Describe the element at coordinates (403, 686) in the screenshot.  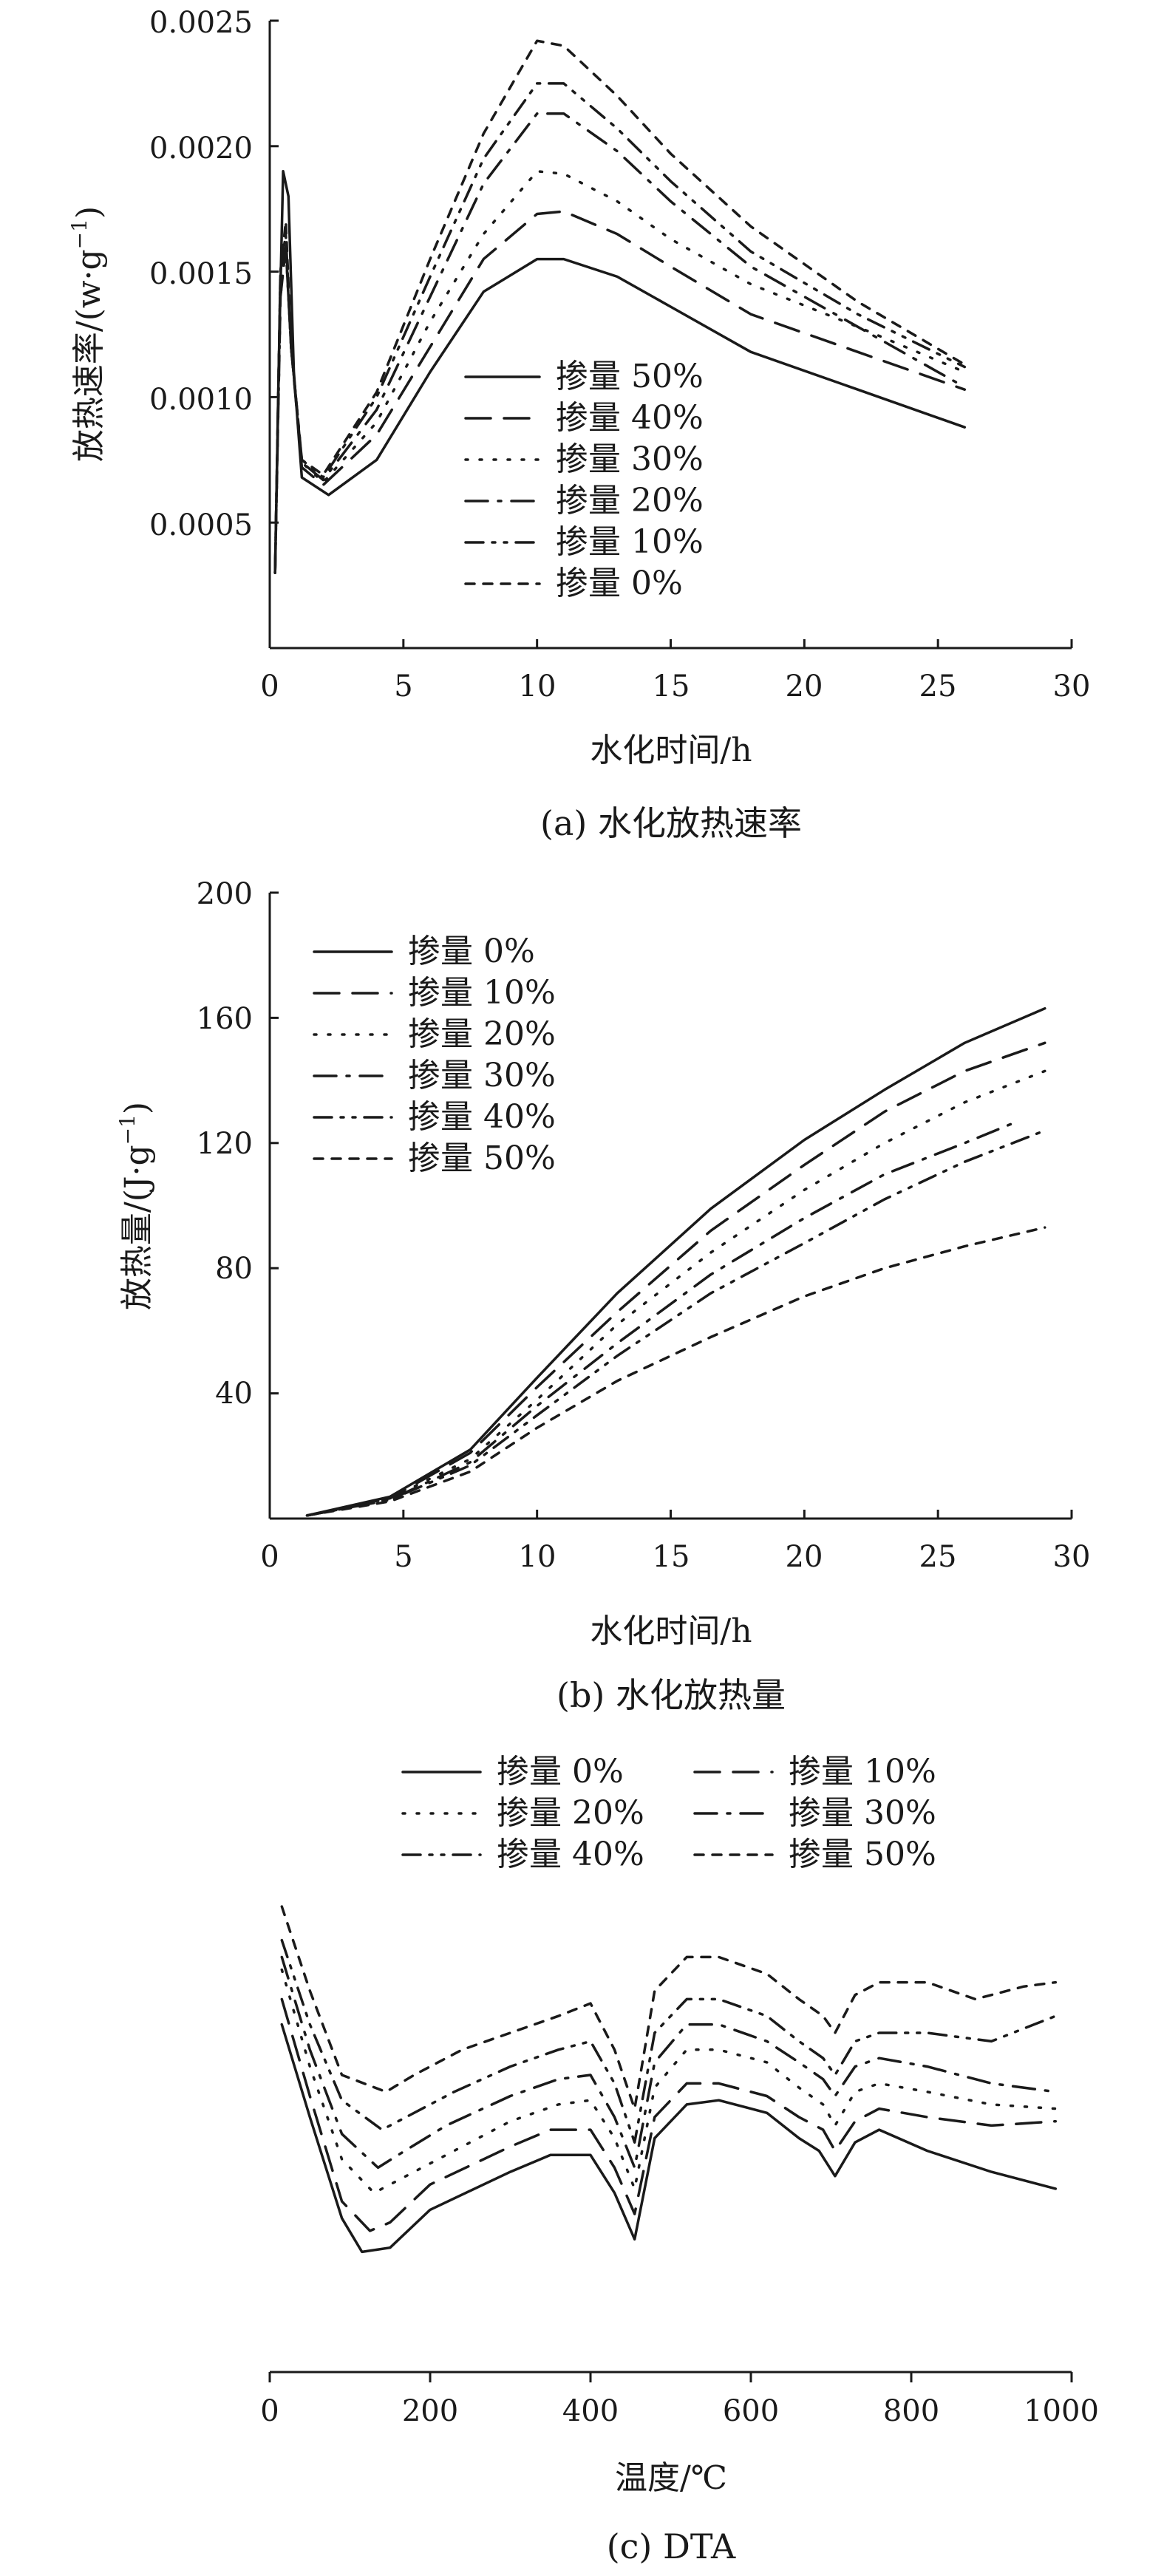
I see `chart-a-x-tick-label: 5` at that location.